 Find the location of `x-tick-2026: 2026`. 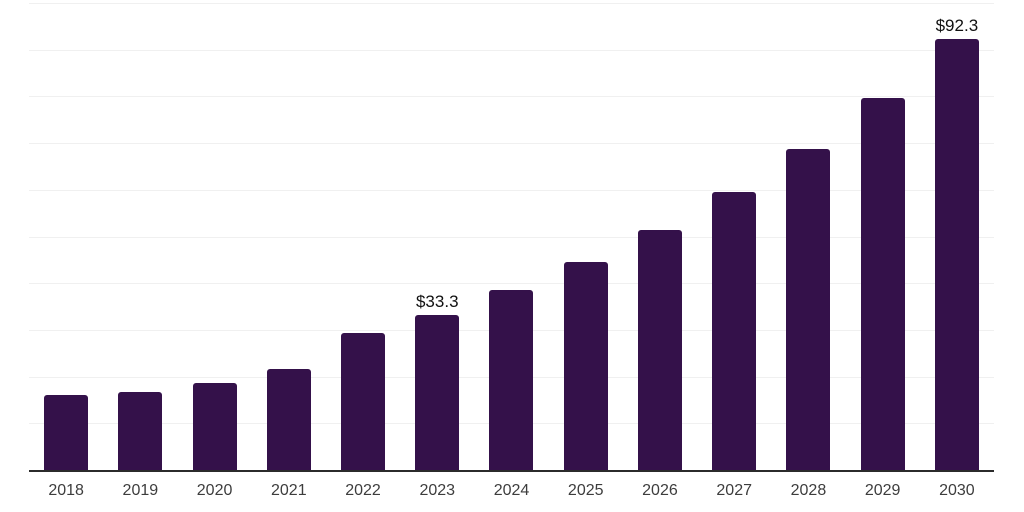

x-tick-2026: 2026 is located at coordinates (660, 490).